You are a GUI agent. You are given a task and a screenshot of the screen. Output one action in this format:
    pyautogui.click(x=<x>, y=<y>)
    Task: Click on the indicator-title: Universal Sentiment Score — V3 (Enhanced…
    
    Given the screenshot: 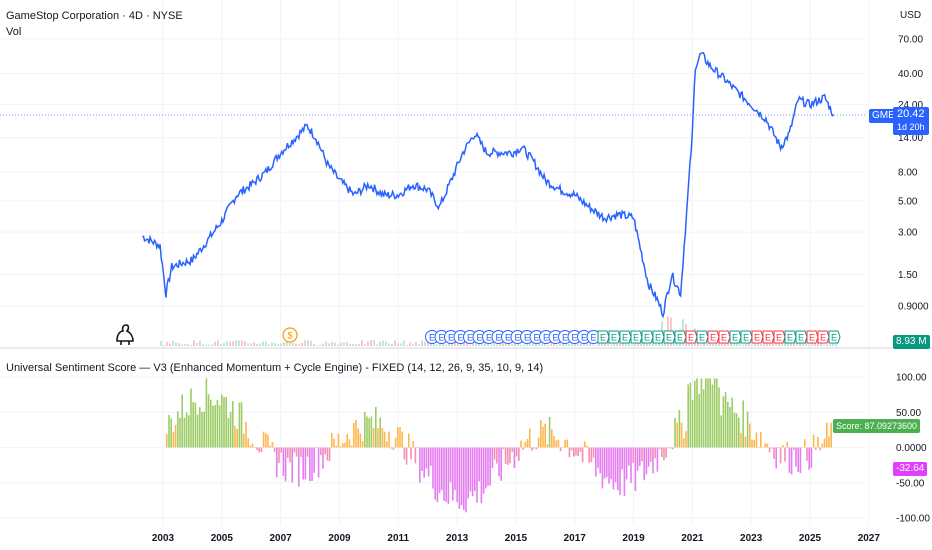 What is the action you would take?
    pyautogui.click(x=275, y=368)
    